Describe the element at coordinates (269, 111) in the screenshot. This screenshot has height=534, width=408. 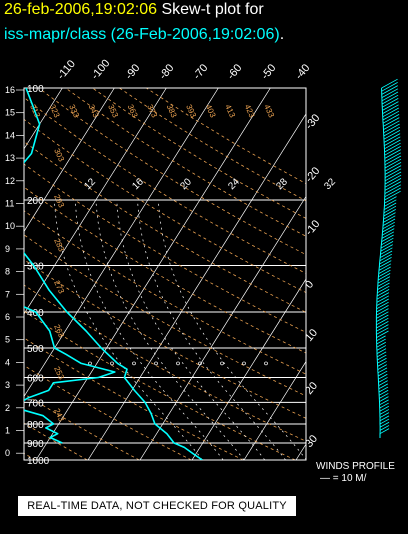
I see `theta-label: 433` at that location.